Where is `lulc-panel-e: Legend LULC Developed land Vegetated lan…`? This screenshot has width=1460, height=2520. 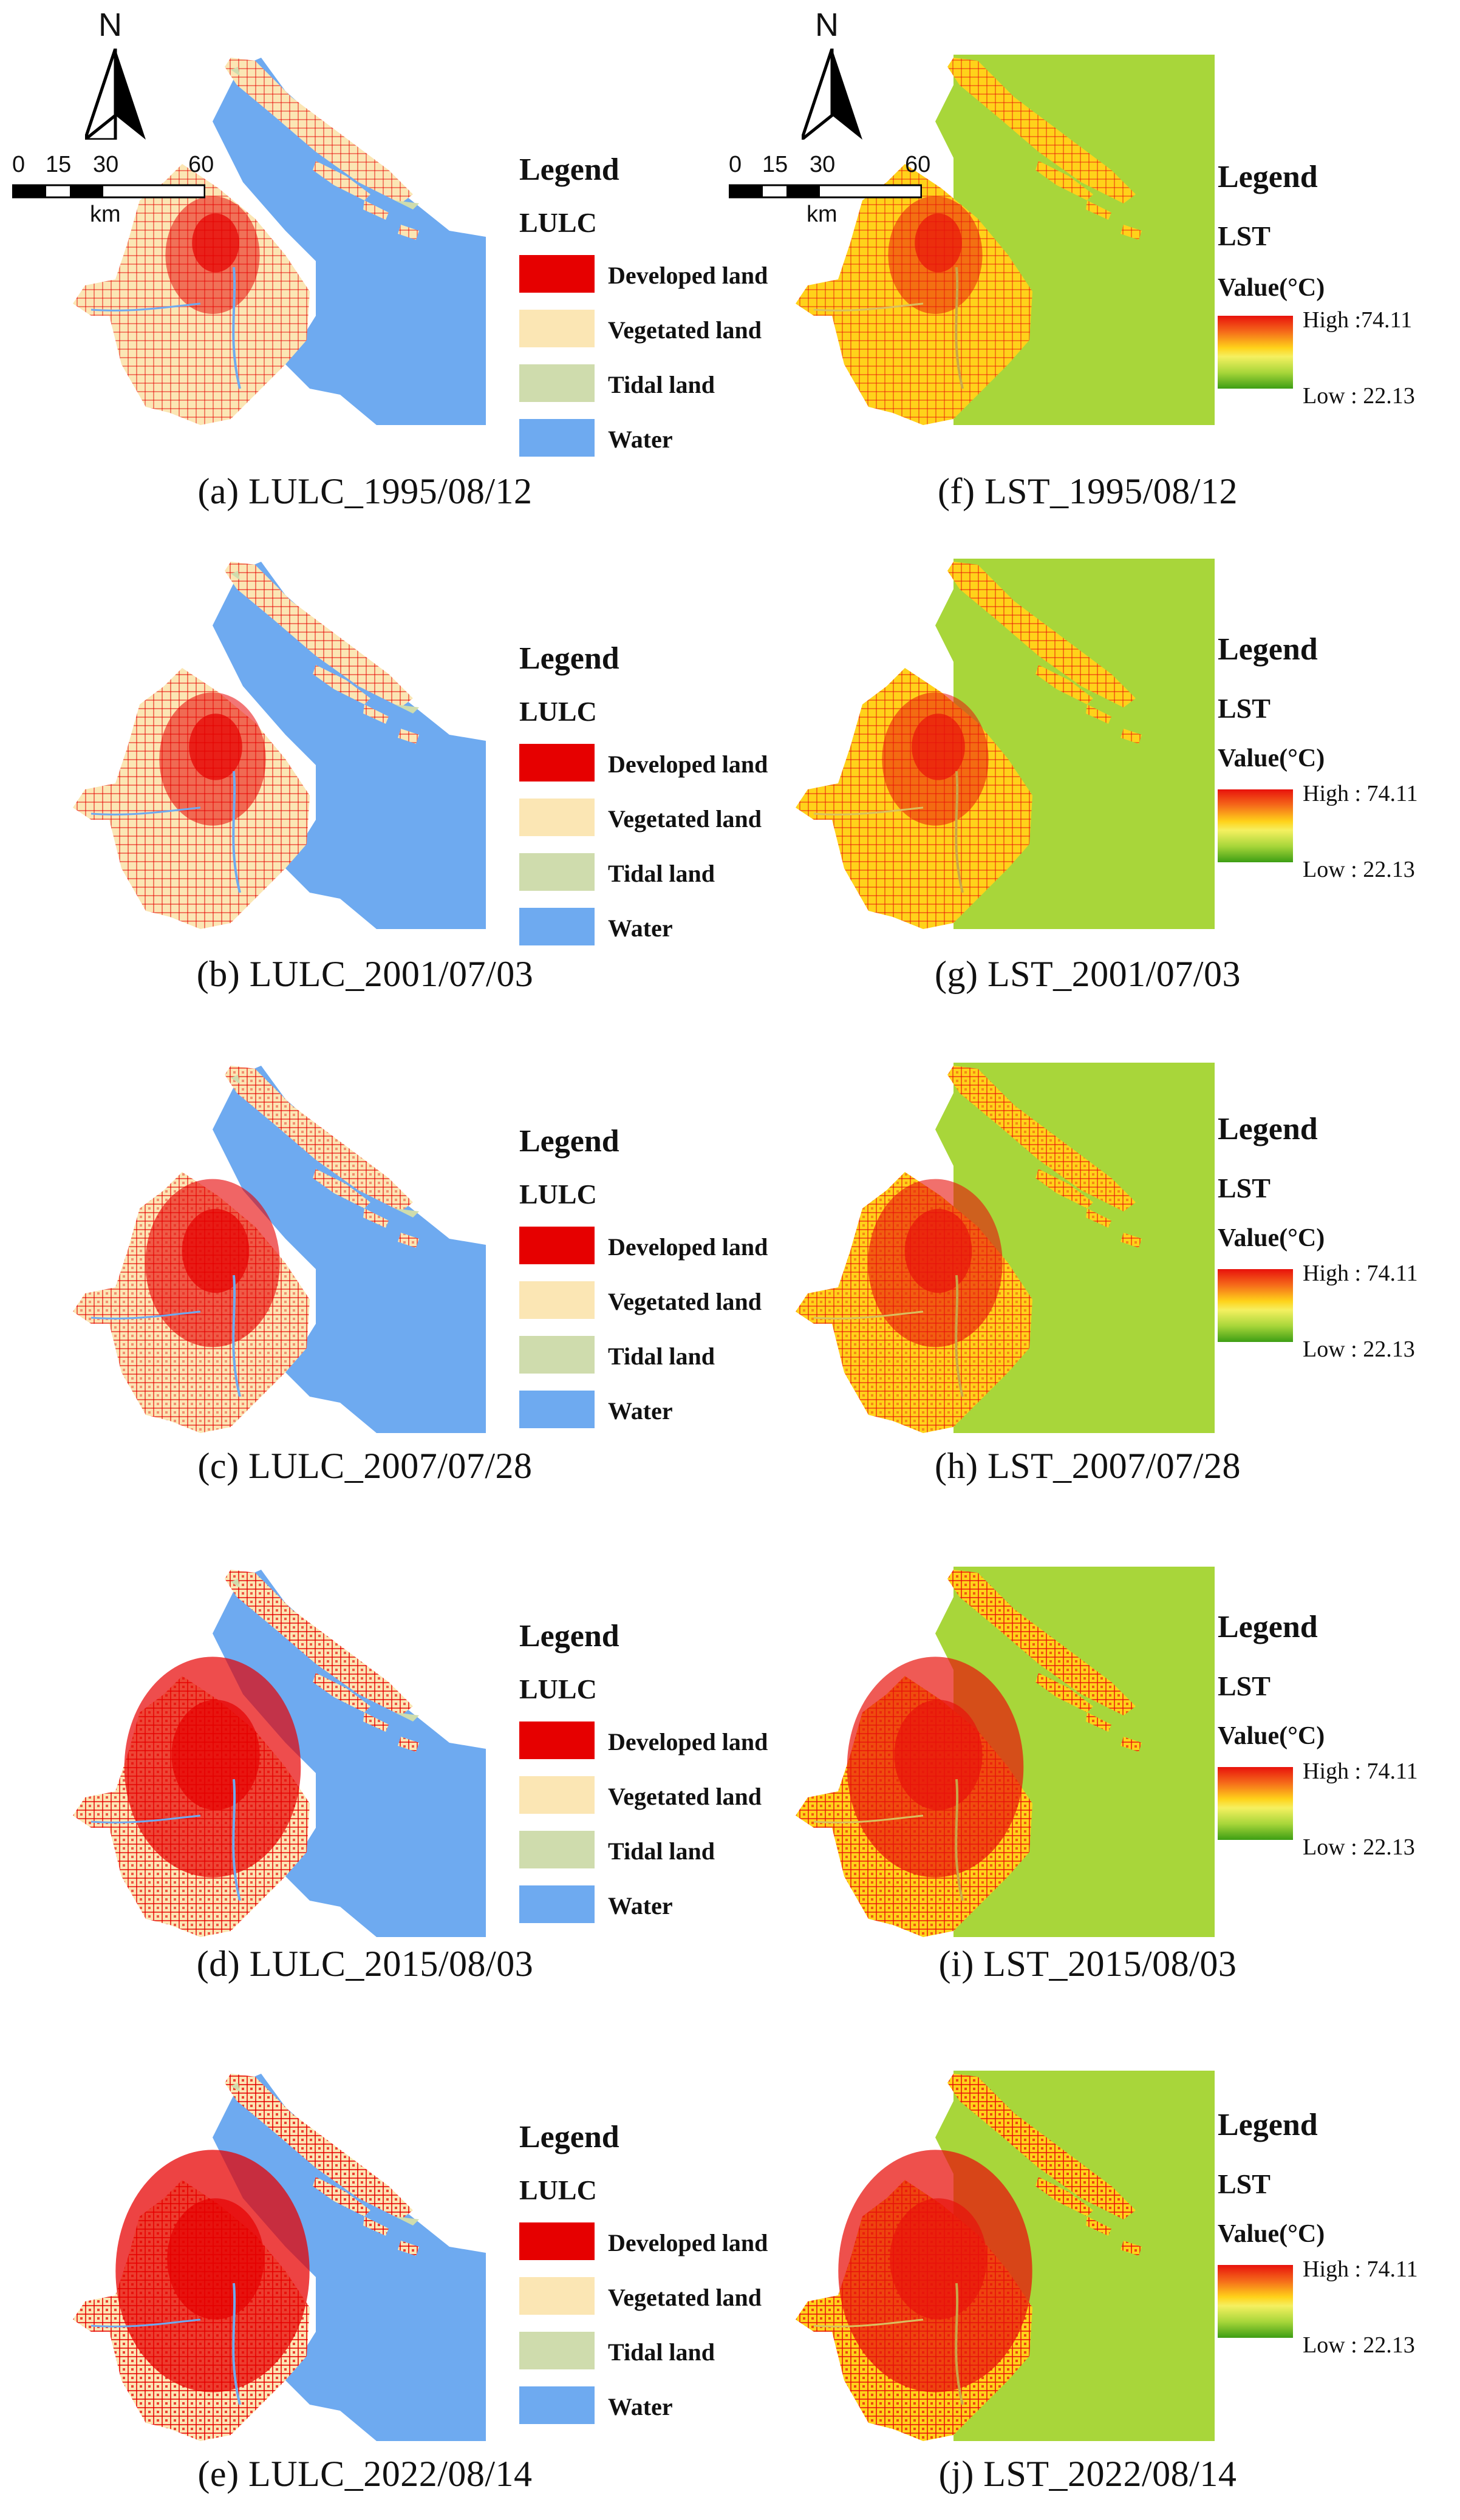
lulc-panel-e: Legend LULC Developed land Vegetated lan… is located at coordinates (384, 2268).